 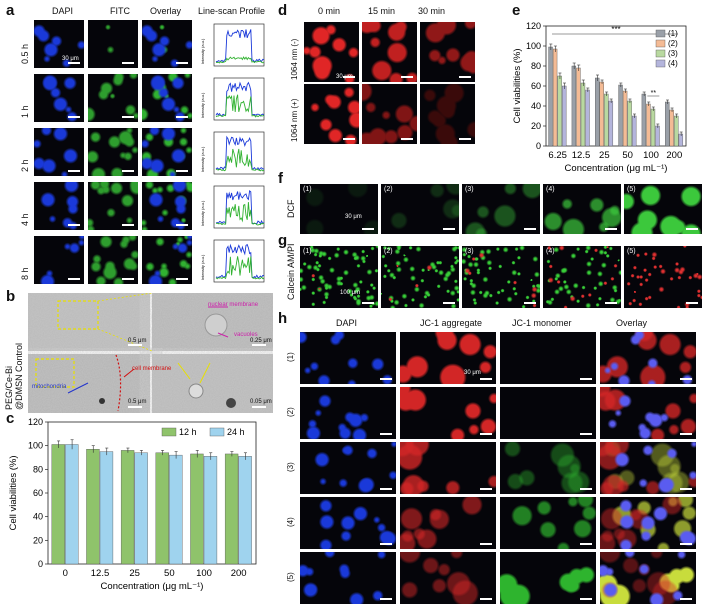 I want to click on bar-(4)-25, so click(x=611, y=123).